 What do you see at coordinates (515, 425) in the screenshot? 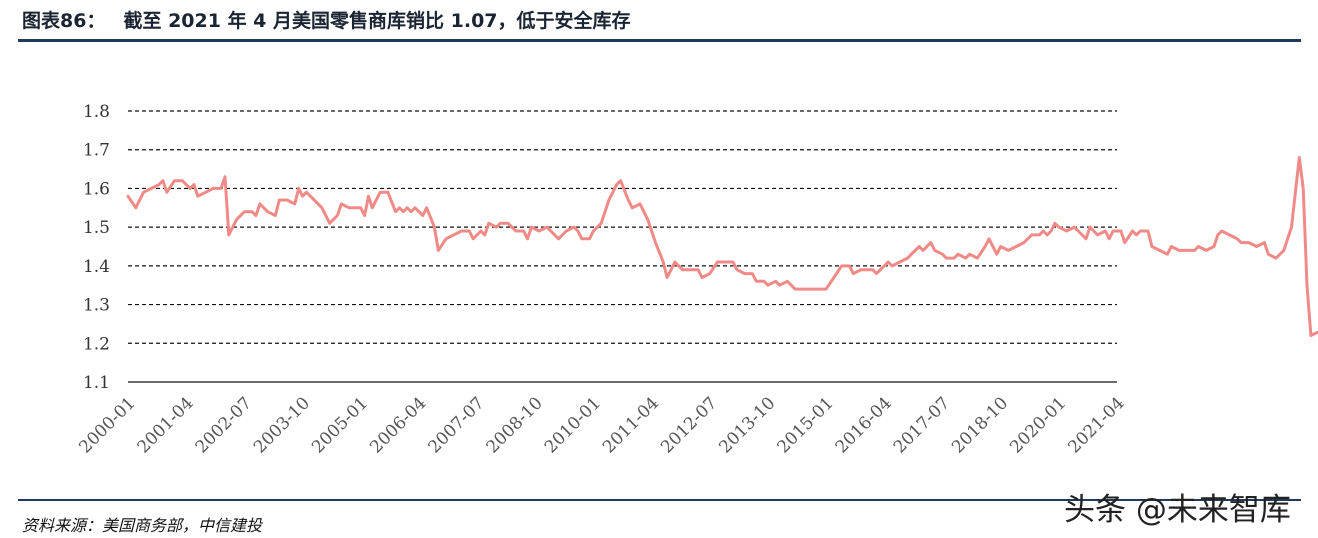
I see `x-tick-label: 2008-10` at bounding box center [515, 425].